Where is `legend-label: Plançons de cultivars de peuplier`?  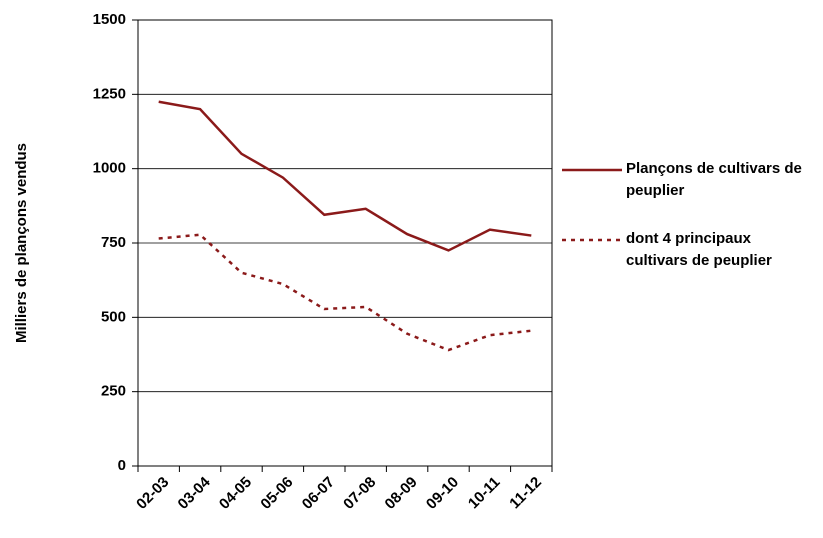 legend-label: Plançons de cultivars de peuplier is located at coordinates (714, 179).